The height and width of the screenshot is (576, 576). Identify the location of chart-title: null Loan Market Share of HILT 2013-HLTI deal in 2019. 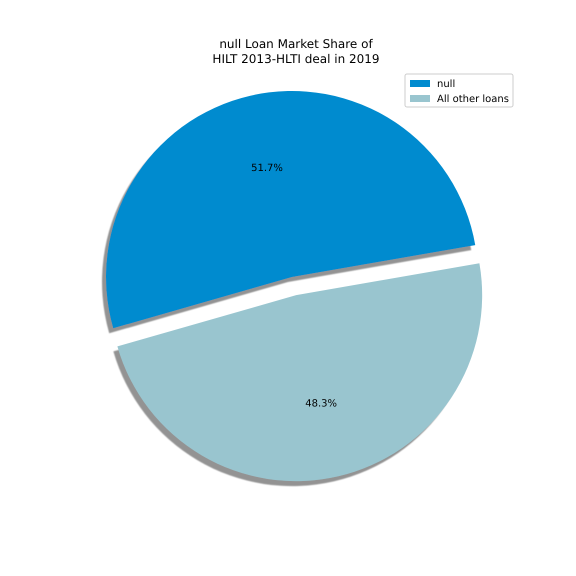
(296, 51).